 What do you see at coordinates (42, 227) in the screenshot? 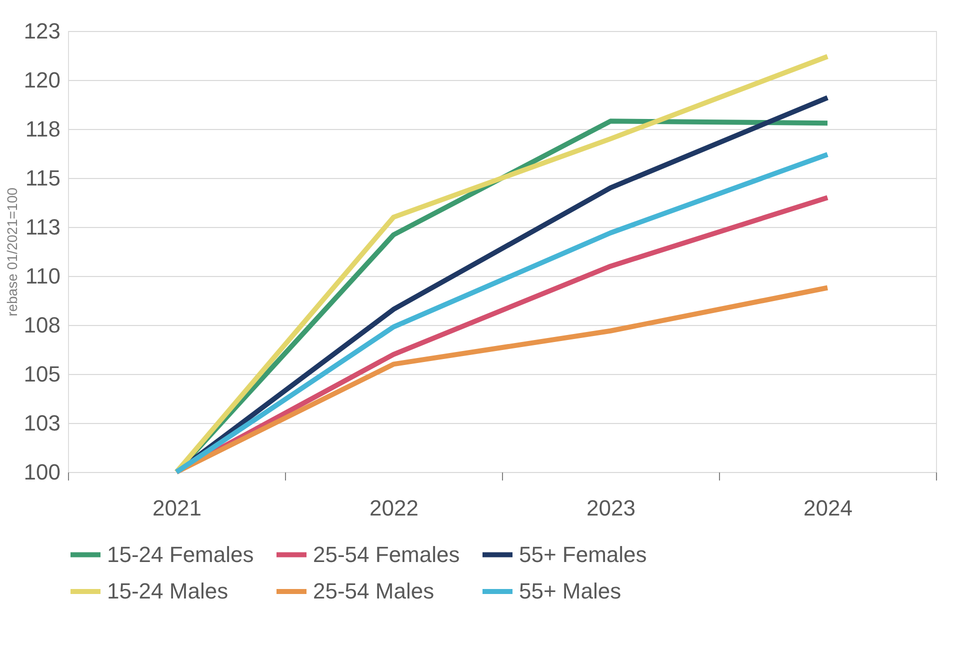
I see `y-tick-label: 113` at bounding box center [42, 227].